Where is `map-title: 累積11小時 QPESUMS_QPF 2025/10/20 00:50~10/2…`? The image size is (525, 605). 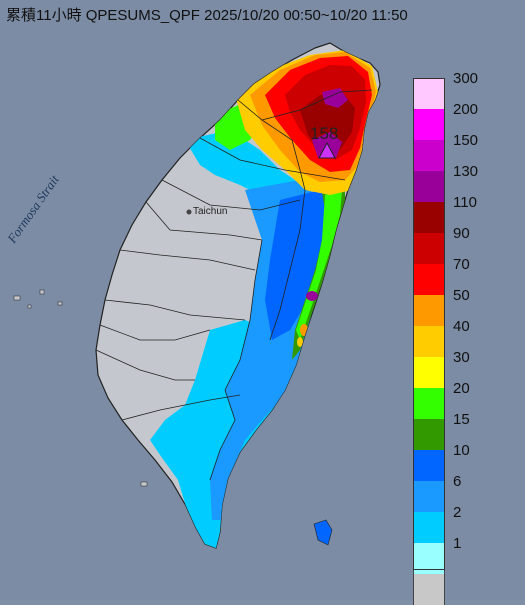 map-title: 累積11小時 QPESUMS_QPF 2025/10/20 00:50~10/2… is located at coordinates (207, 15).